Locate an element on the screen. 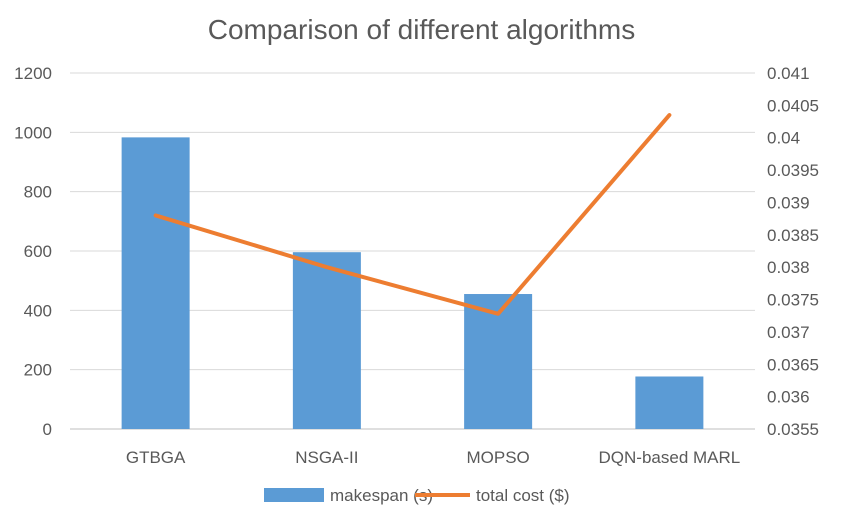  left-tick-label: 800 is located at coordinates (38, 192).